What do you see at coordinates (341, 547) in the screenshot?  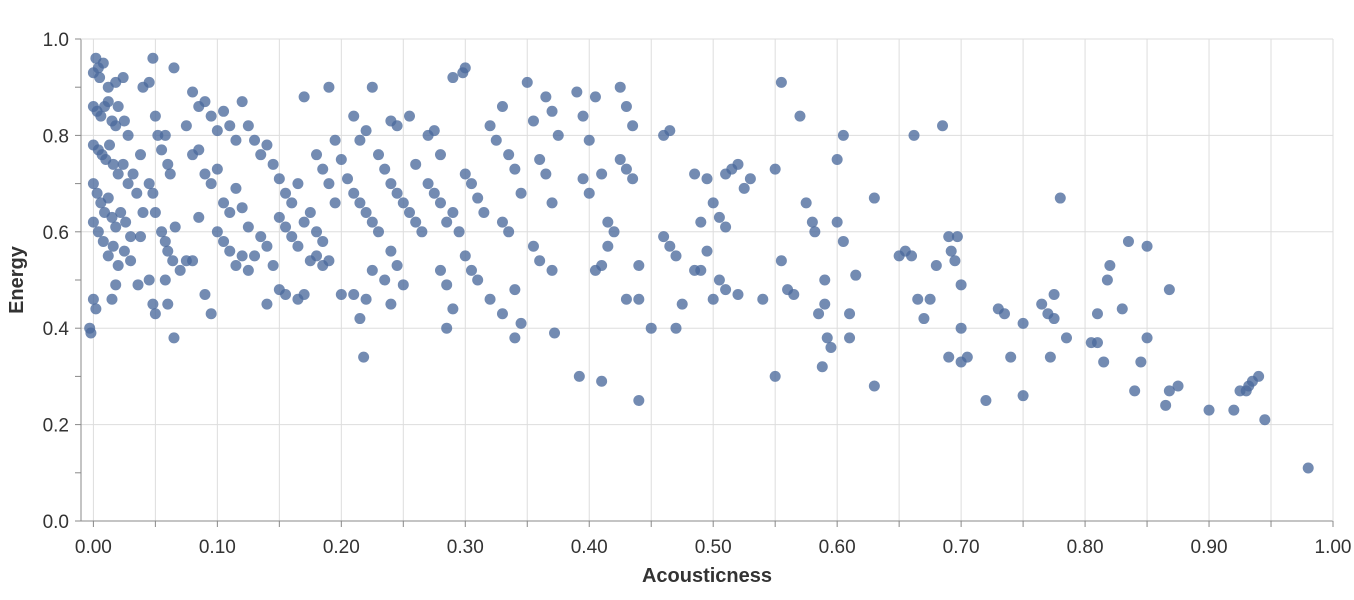 I see `x-tick-label: 0.20` at bounding box center [341, 547].